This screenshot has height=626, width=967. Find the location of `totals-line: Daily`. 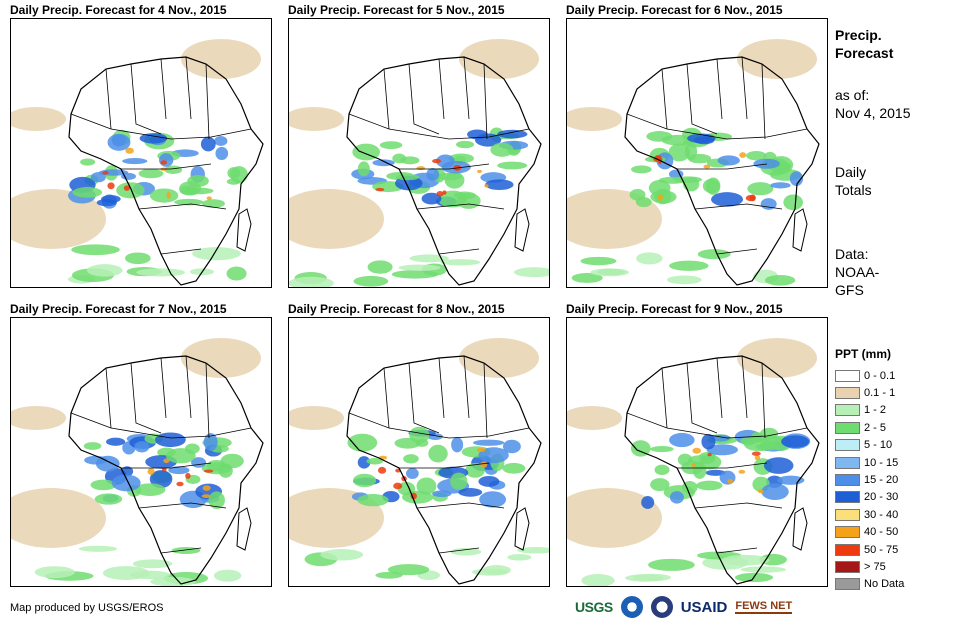

totals-line: Daily is located at coordinates (851, 172).